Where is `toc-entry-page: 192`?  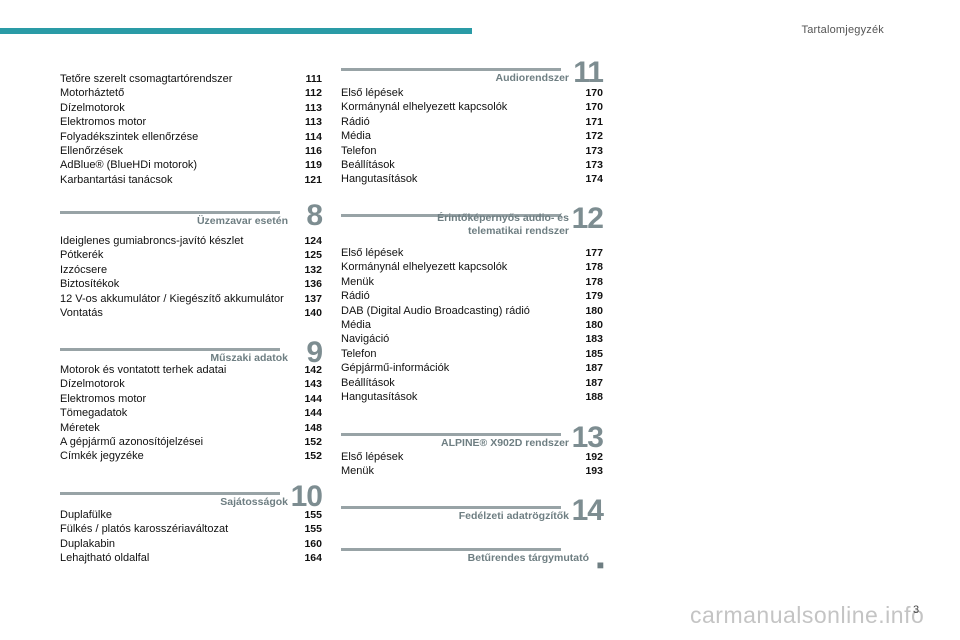 toc-entry-page: 192 is located at coordinates (594, 457).